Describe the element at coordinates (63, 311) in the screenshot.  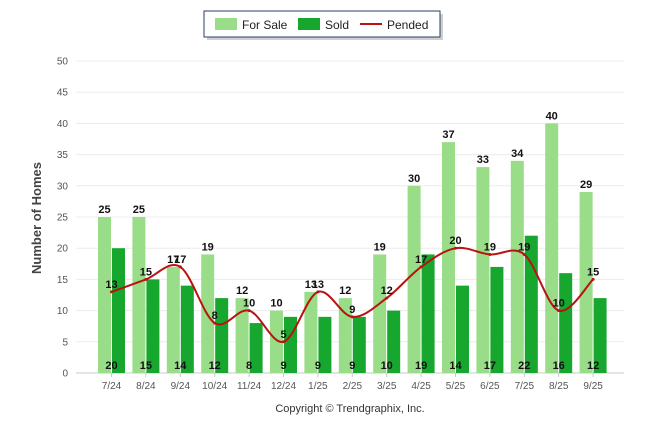
I see `y-tick-label: 10` at that location.